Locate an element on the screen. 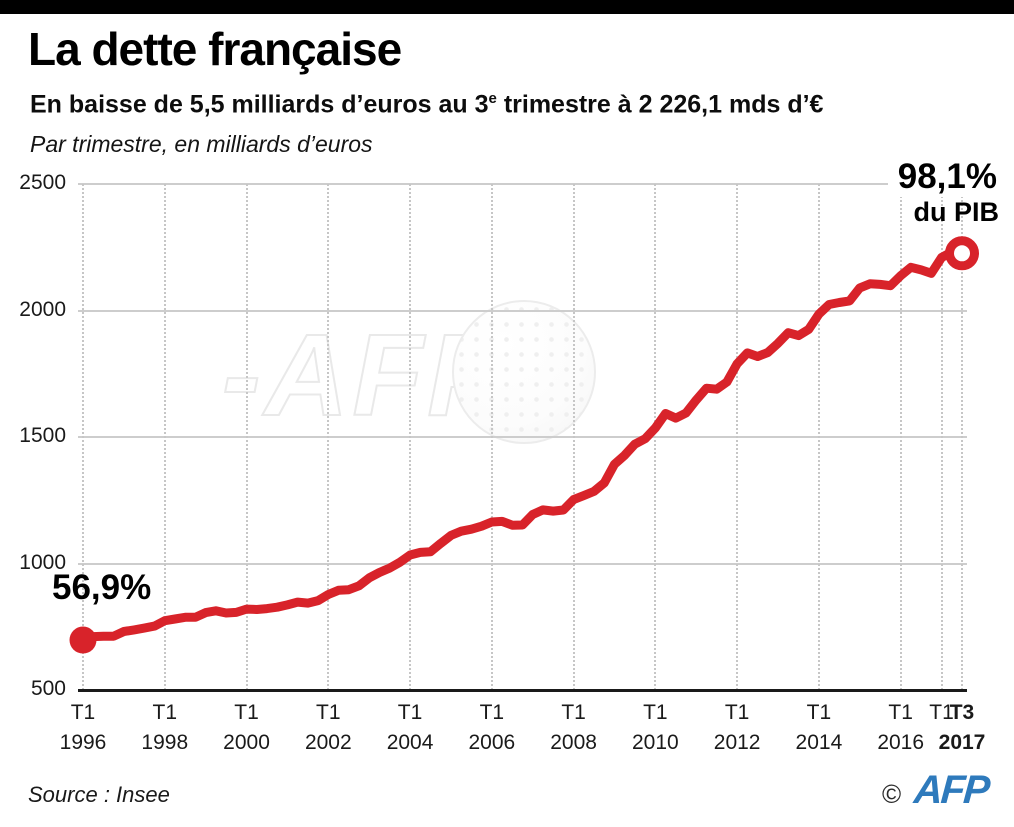 The height and width of the screenshot is (827, 1014). chart-unit-note: Par trimestre, en milliards d’euros is located at coordinates (201, 144).